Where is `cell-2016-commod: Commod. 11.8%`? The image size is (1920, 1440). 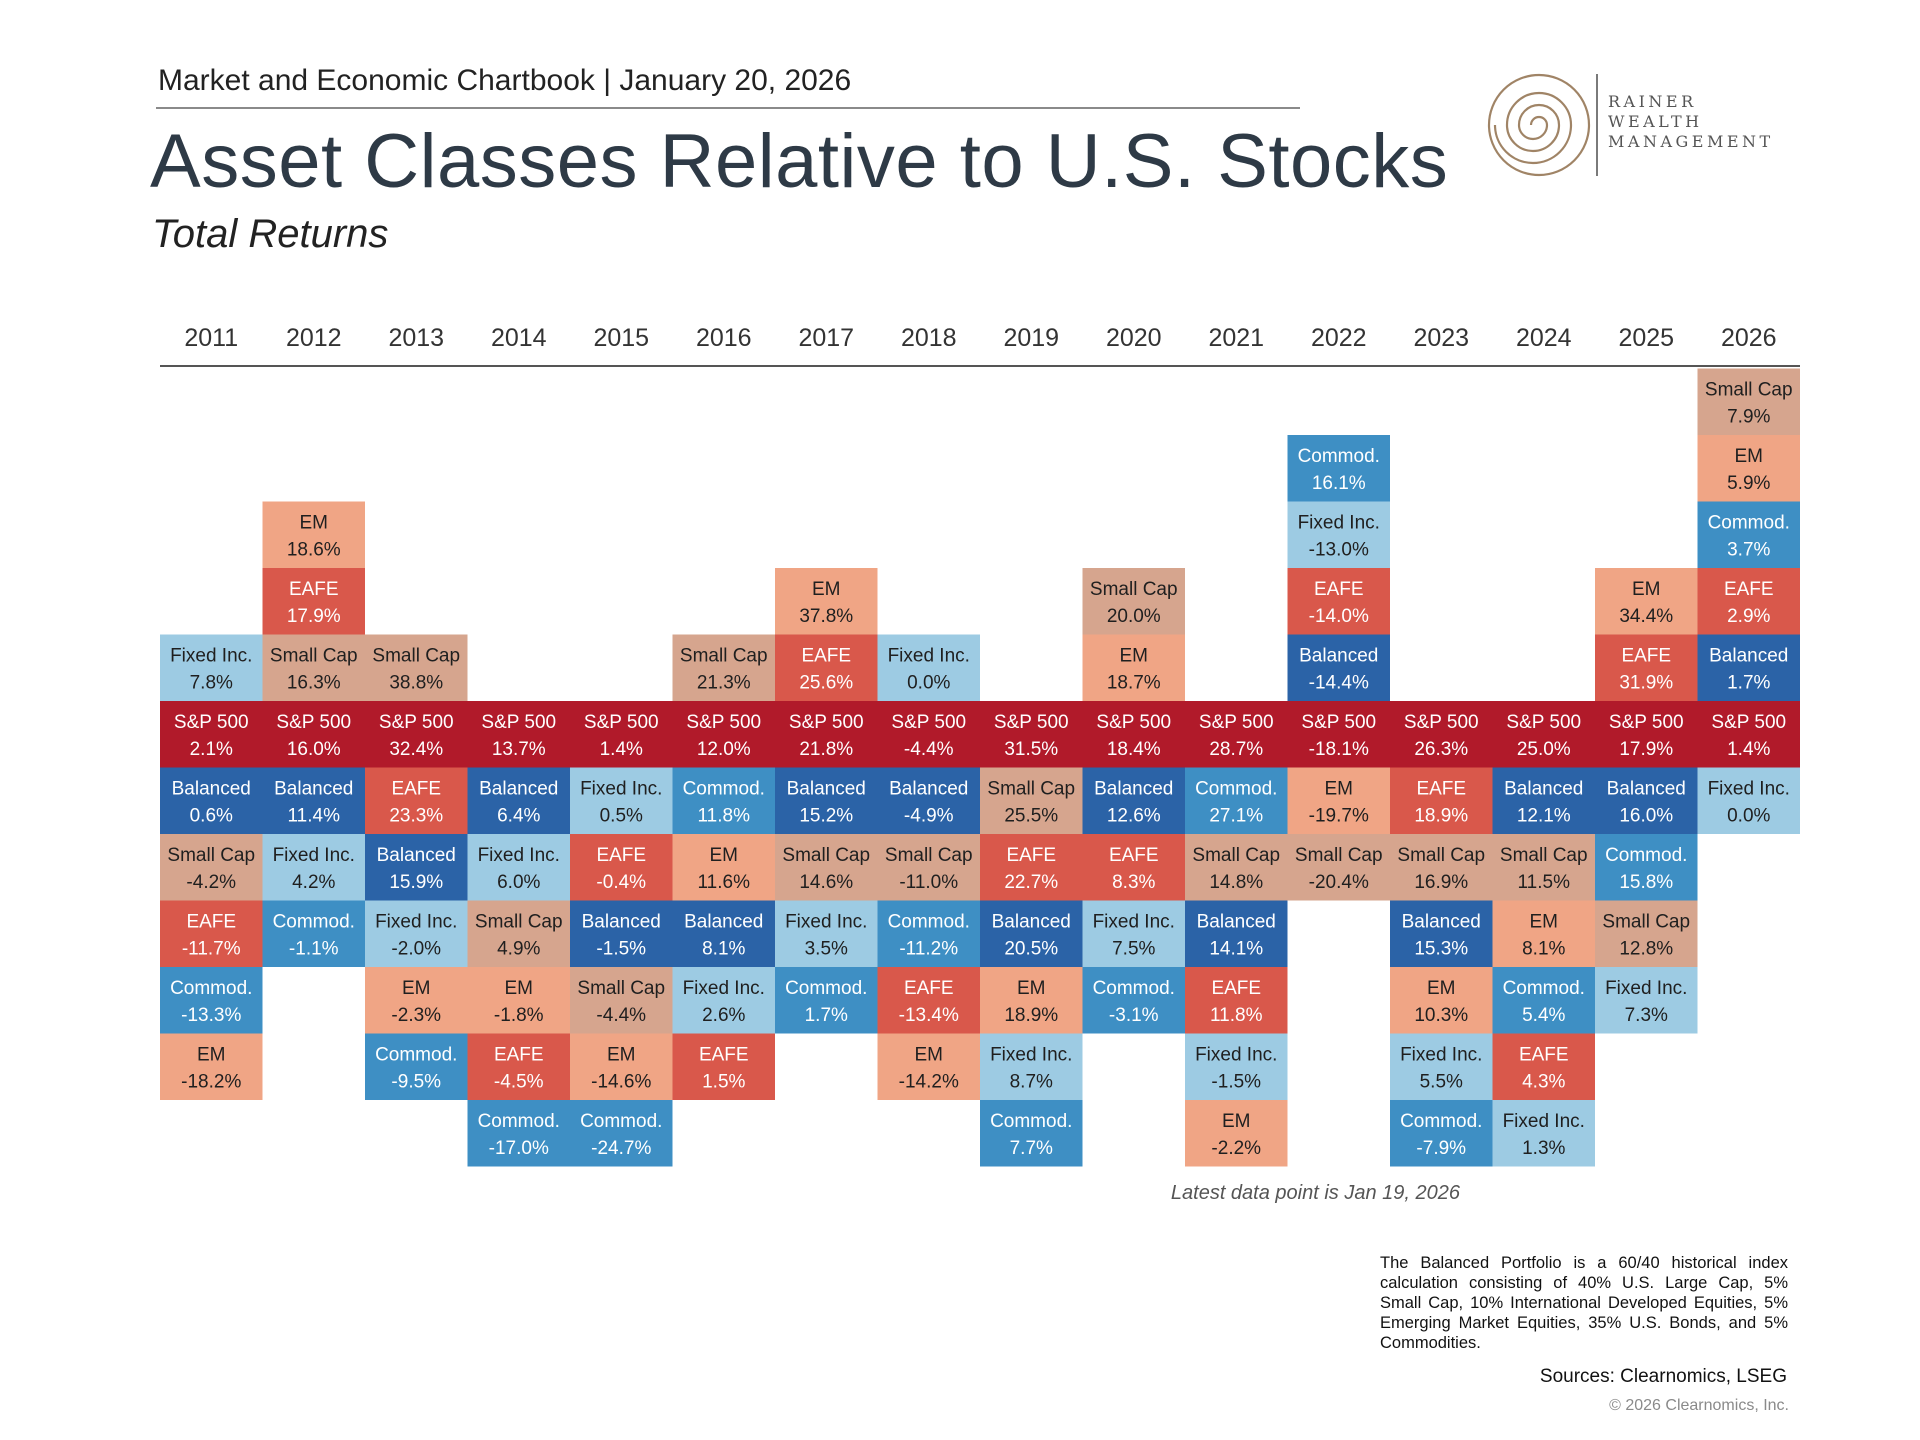
cell-2016-commod: Commod. 11.8% is located at coordinates (723, 800).